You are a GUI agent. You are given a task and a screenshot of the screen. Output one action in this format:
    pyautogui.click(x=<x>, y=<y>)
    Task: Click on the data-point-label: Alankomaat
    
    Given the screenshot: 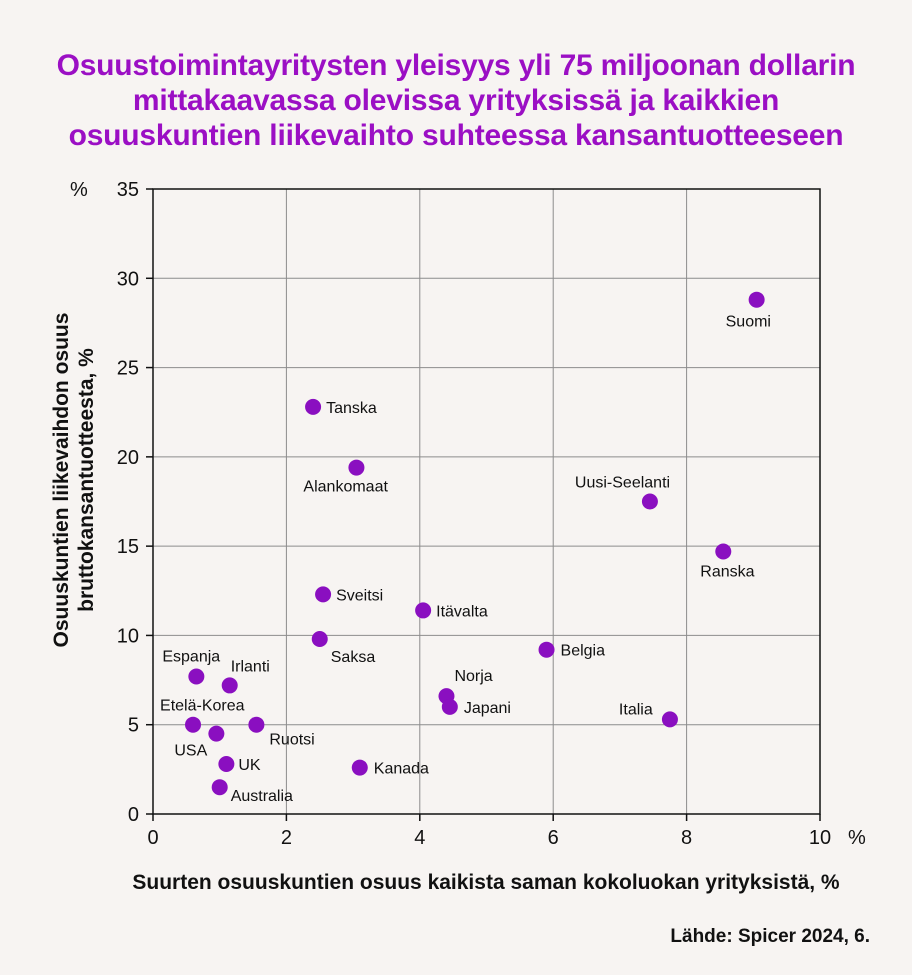 What is the action you would take?
    pyautogui.click(x=345, y=487)
    